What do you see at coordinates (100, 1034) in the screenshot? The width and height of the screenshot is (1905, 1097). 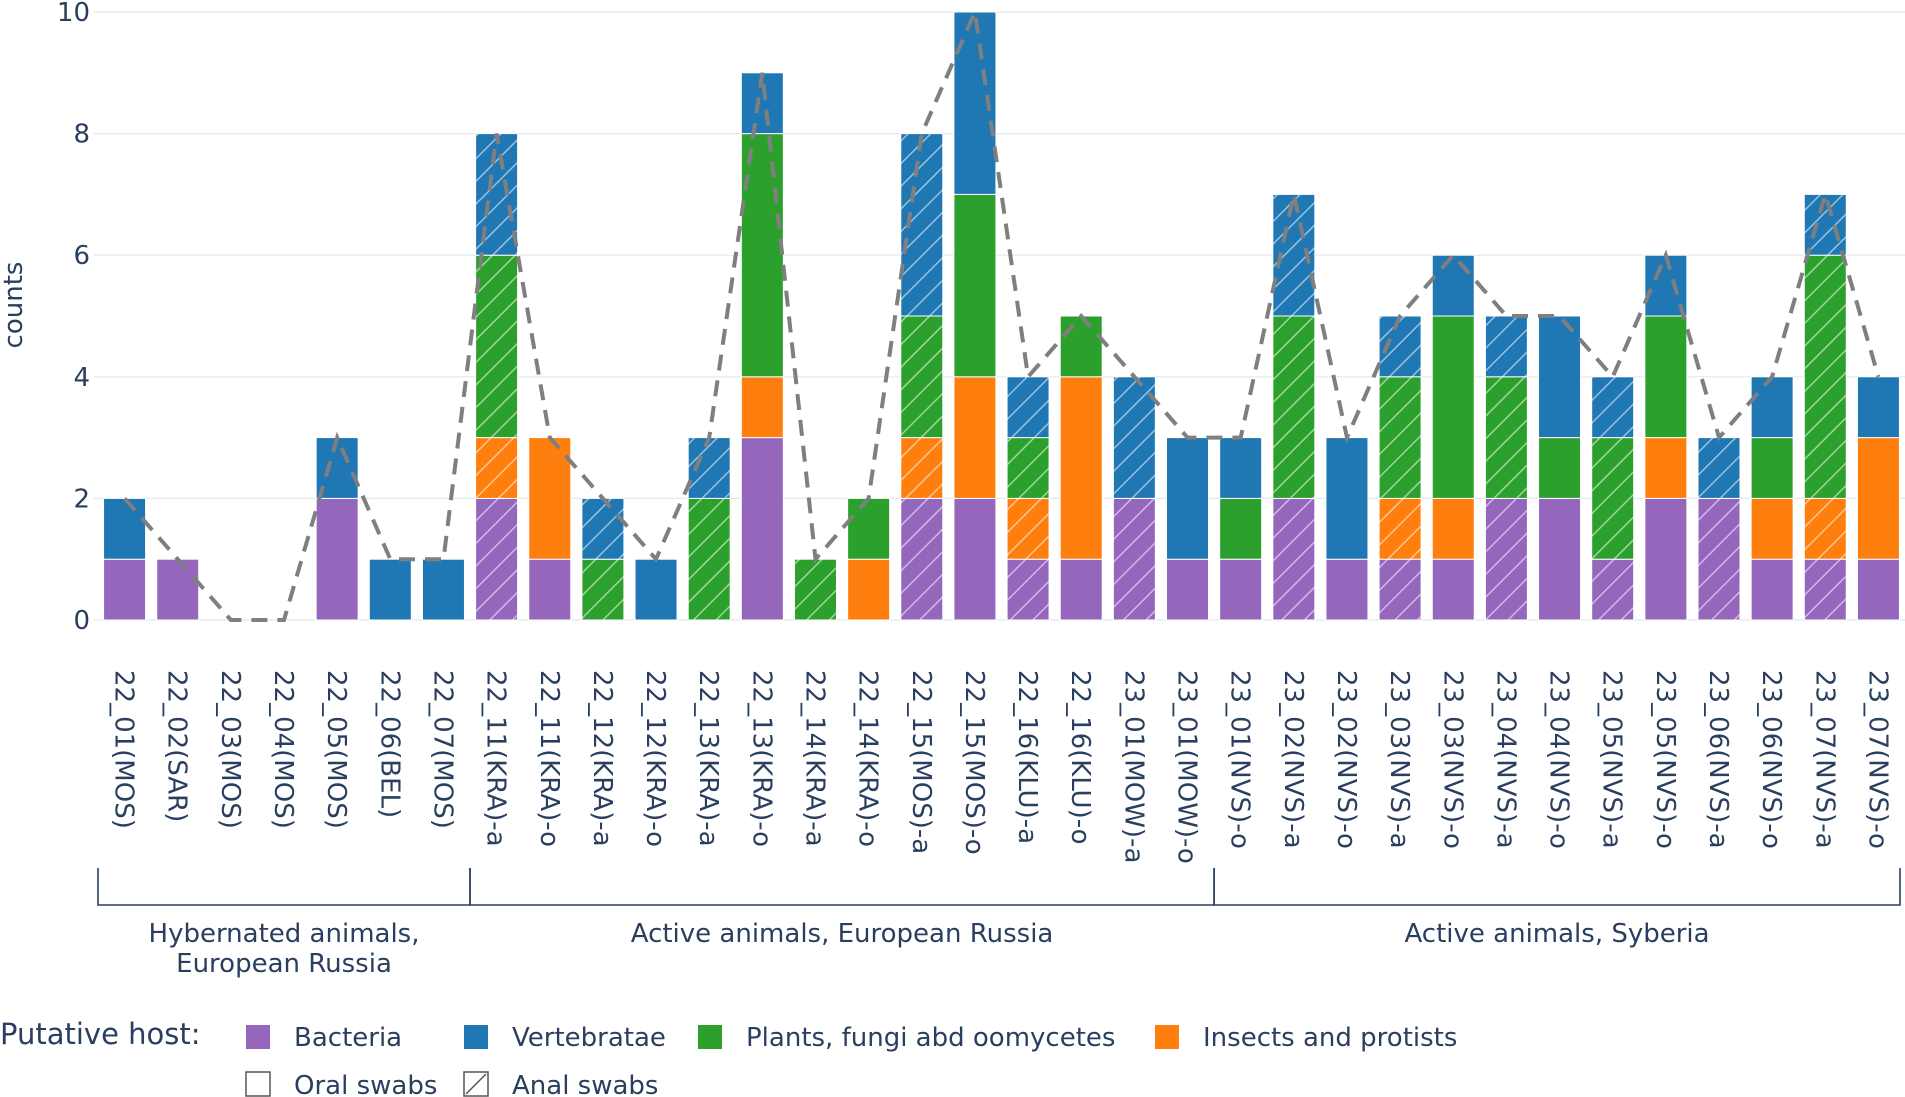 I see `legend-title: Putative host:` at bounding box center [100, 1034].